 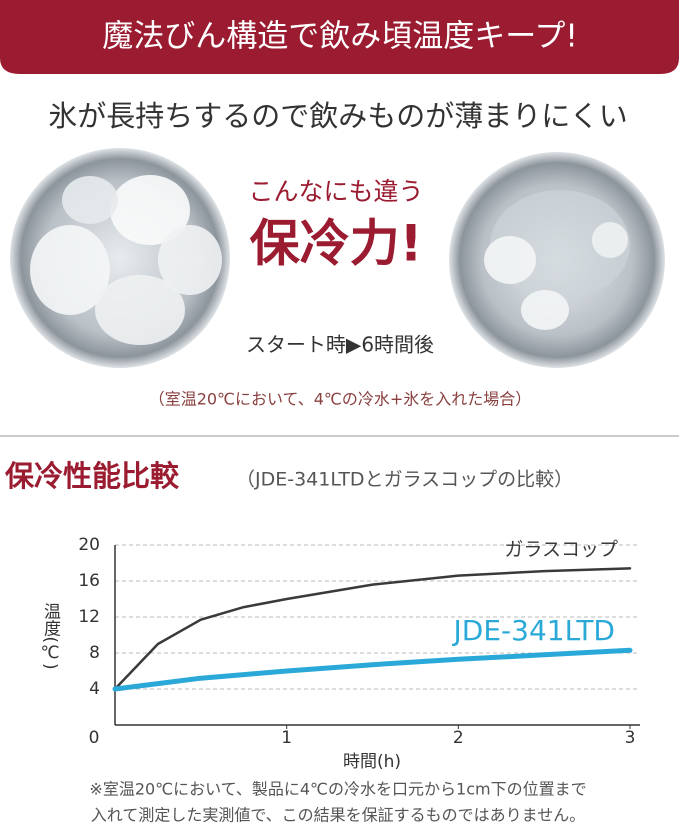 What do you see at coordinates (338, 815) in the screenshot?
I see `footnote: 入れて測定した実測値で、この結果を保証するものではありません。` at bounding box center [338, 815].